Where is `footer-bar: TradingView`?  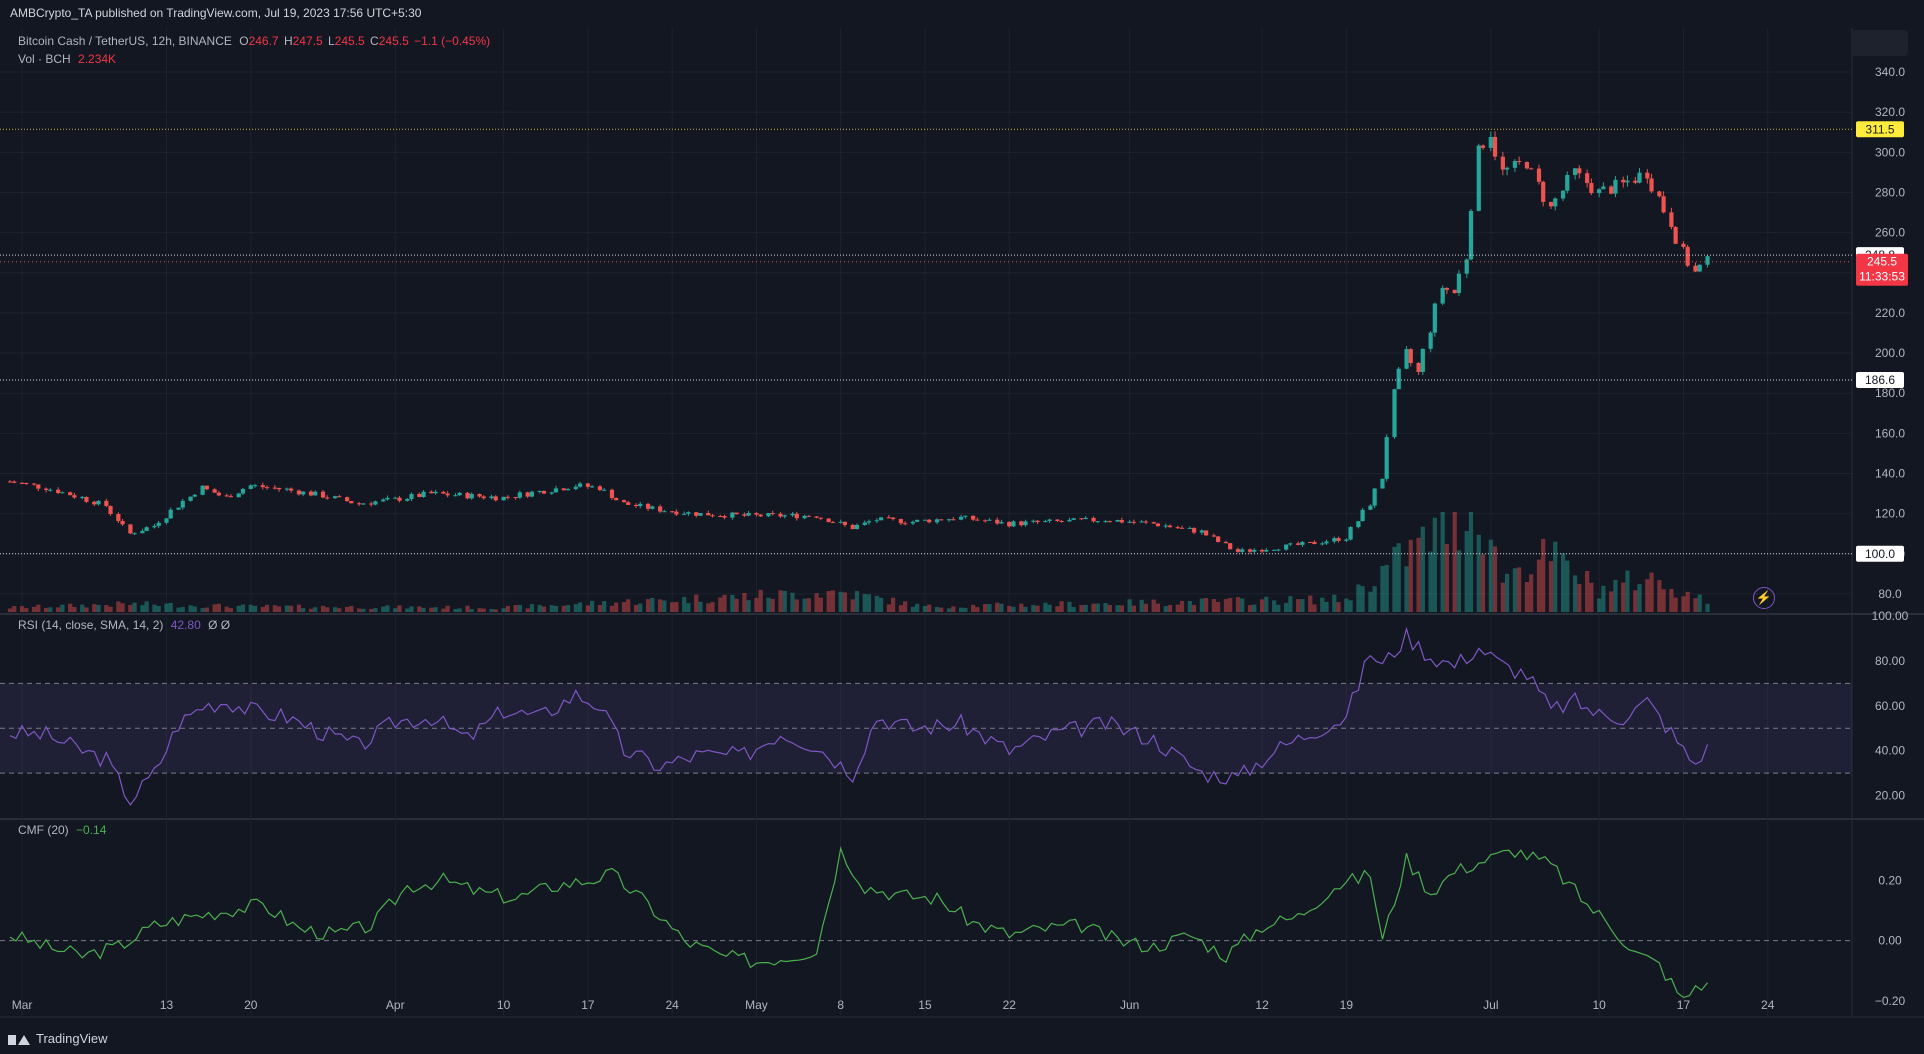
footer-bar: TradingView is located at coordinates (962, 1039).